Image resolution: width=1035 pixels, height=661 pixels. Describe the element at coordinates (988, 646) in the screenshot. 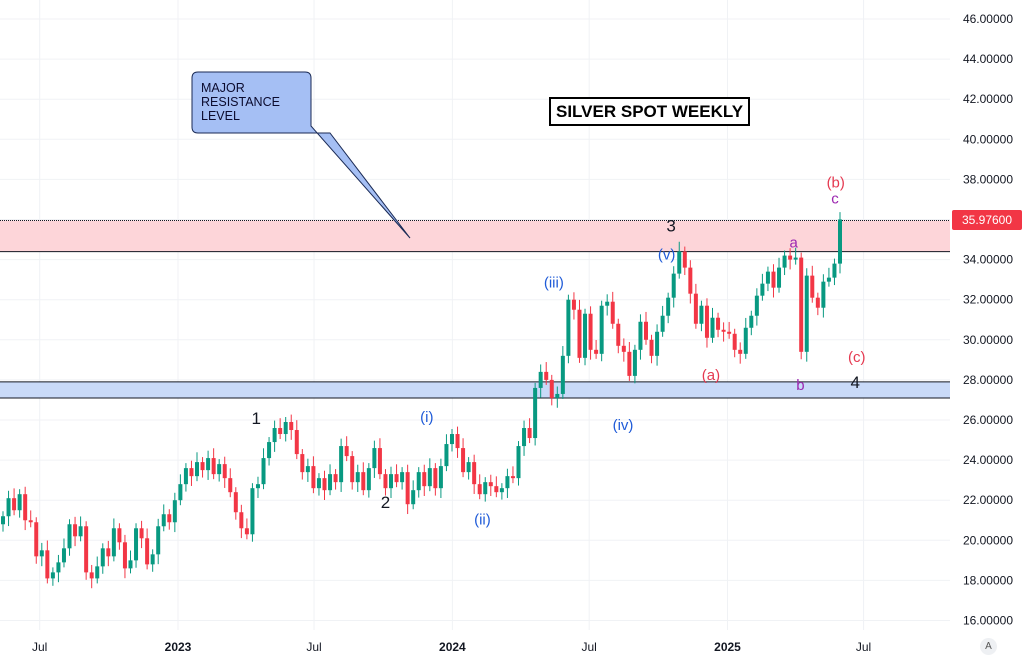

I see `auto-scale-button: A` at that location.